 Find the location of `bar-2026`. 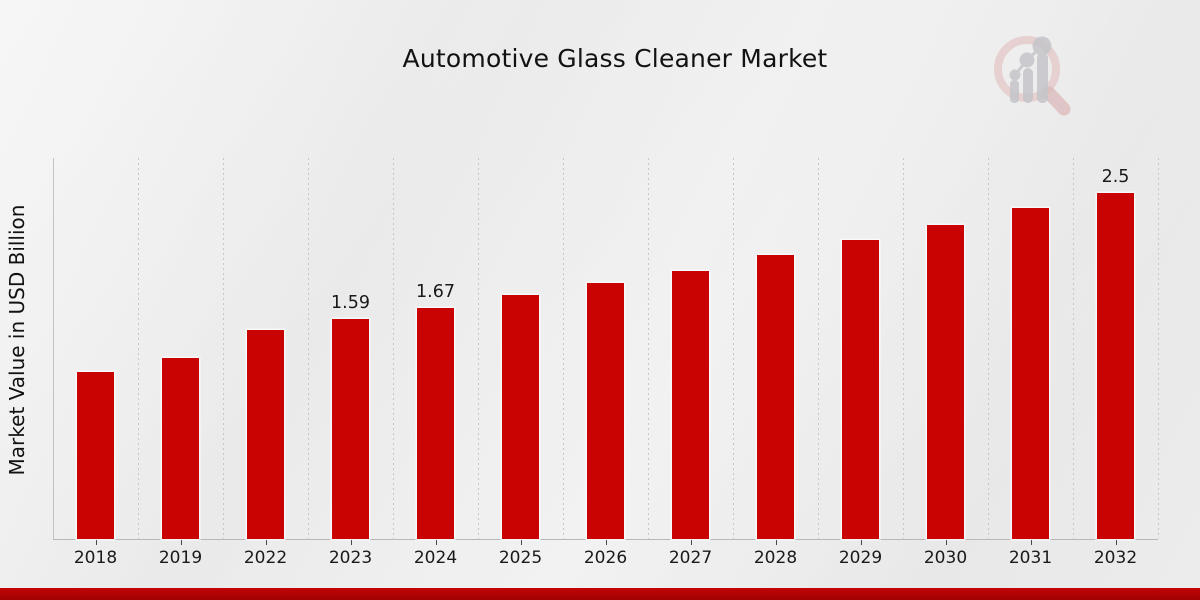

bar-2026 is located at coordinates (605, 411).